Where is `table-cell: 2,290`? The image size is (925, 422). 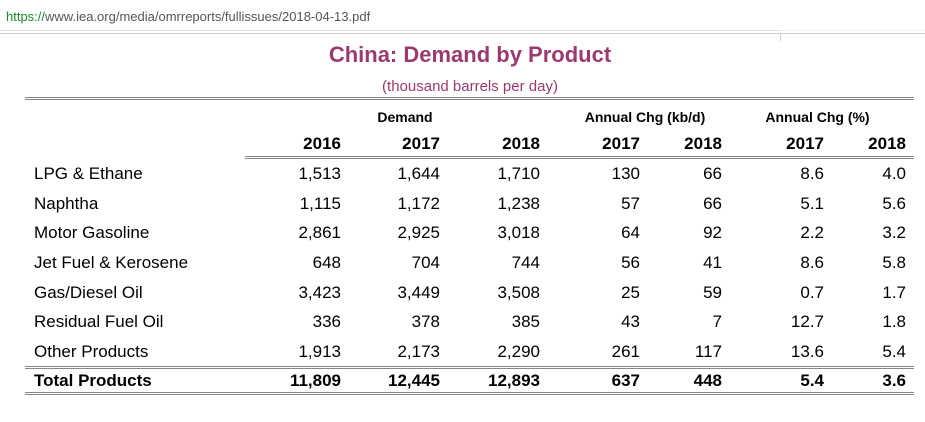
table-cell: 2,290 is located at coordinates (518, 351).